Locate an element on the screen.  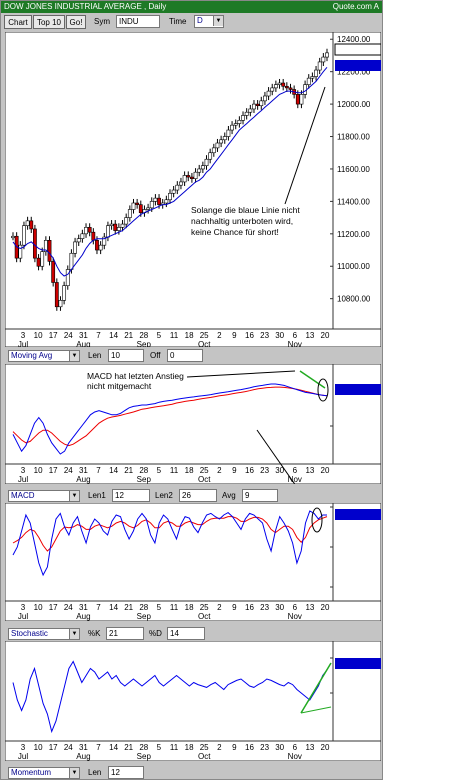
x-tick-label: 16 is located at coordinates (249, 747).